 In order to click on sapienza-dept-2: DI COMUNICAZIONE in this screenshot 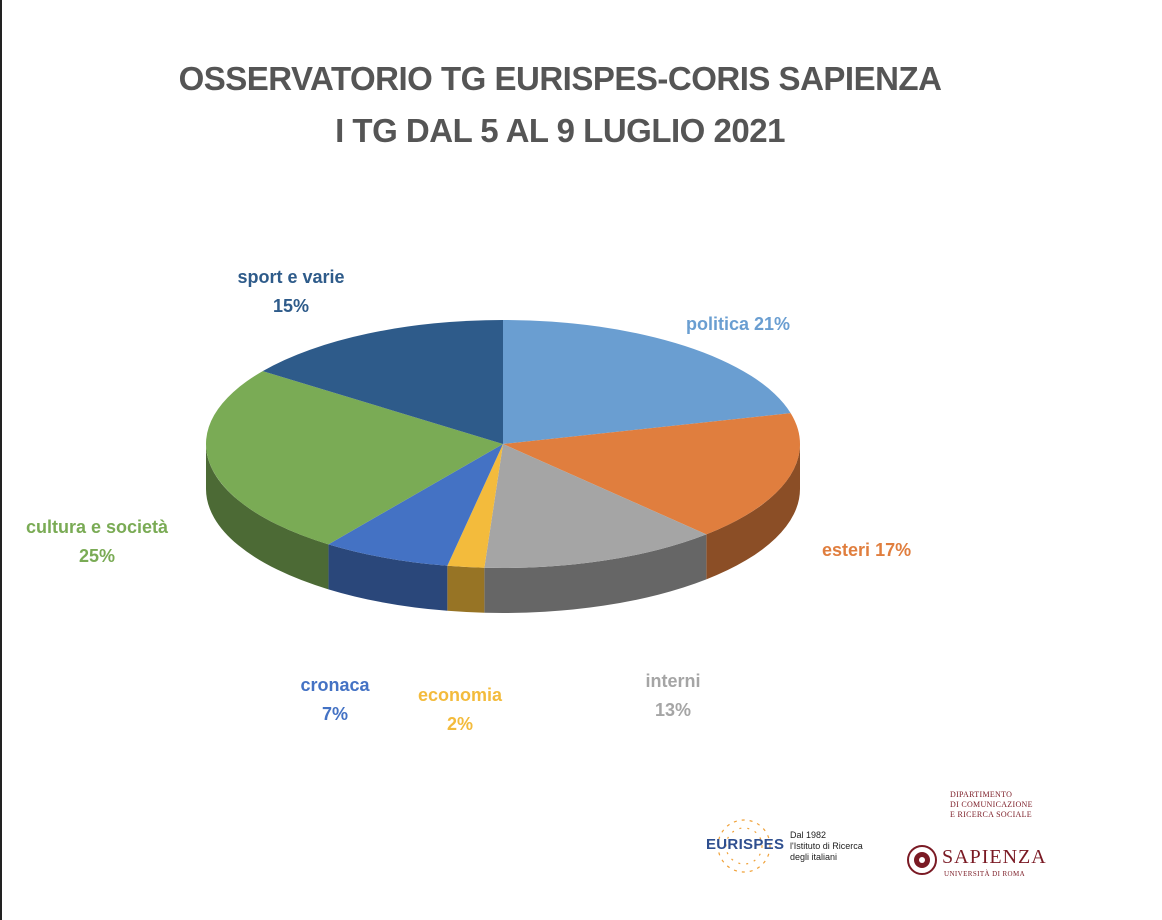, I will do `click(991, 804)`.